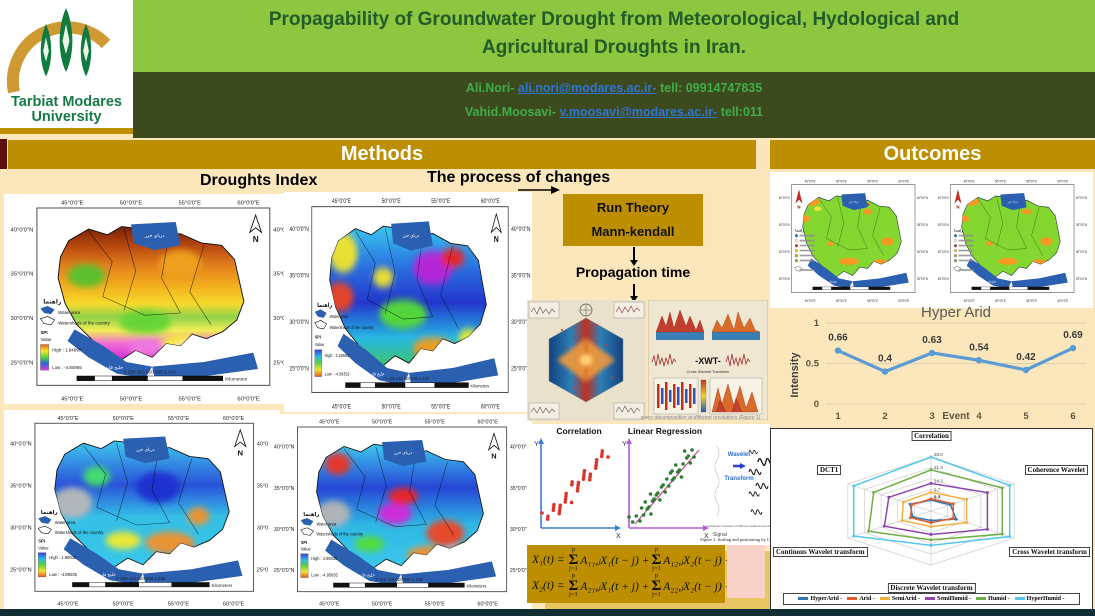 The width and height of the screenshot is (1095, 616). Describe the element at coordinates (66, 117) in the screenshot. I see `logo-line2: University` at that location.